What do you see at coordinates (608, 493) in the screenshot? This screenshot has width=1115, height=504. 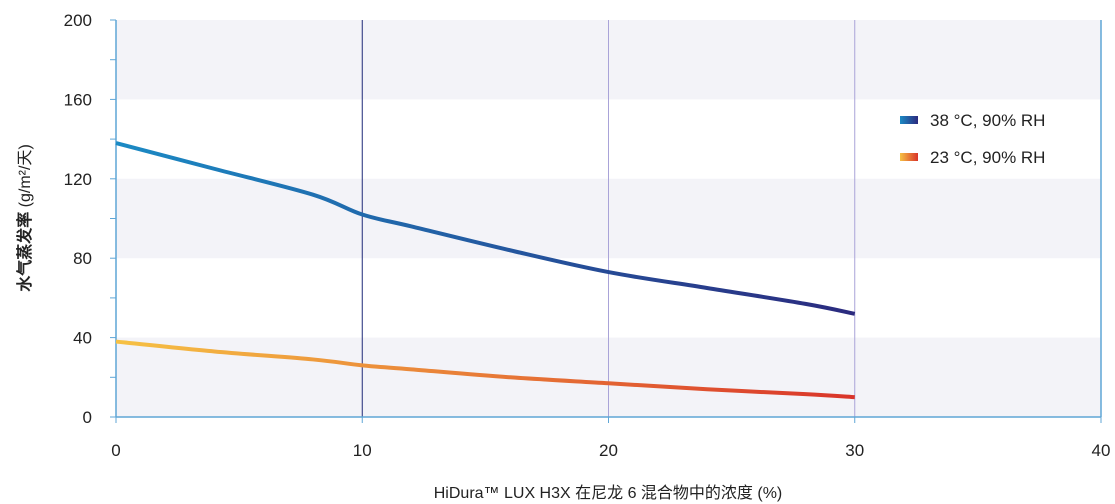 I see `x-axis-title: HiDura™ LUX H3X 在尼龙 6 混合物中的浓度 (%)` at bounding box center [608, 493].